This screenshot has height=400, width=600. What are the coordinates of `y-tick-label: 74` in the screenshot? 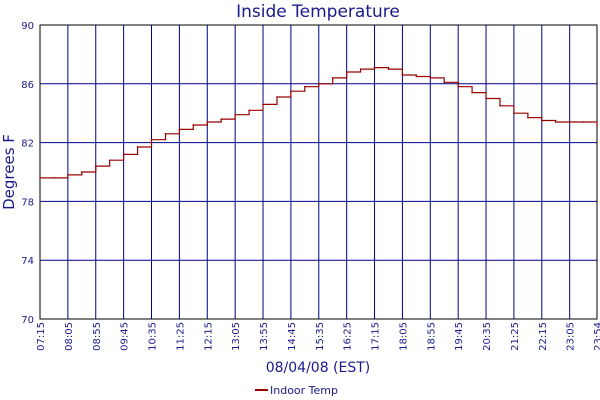 It's located at (27, 261).